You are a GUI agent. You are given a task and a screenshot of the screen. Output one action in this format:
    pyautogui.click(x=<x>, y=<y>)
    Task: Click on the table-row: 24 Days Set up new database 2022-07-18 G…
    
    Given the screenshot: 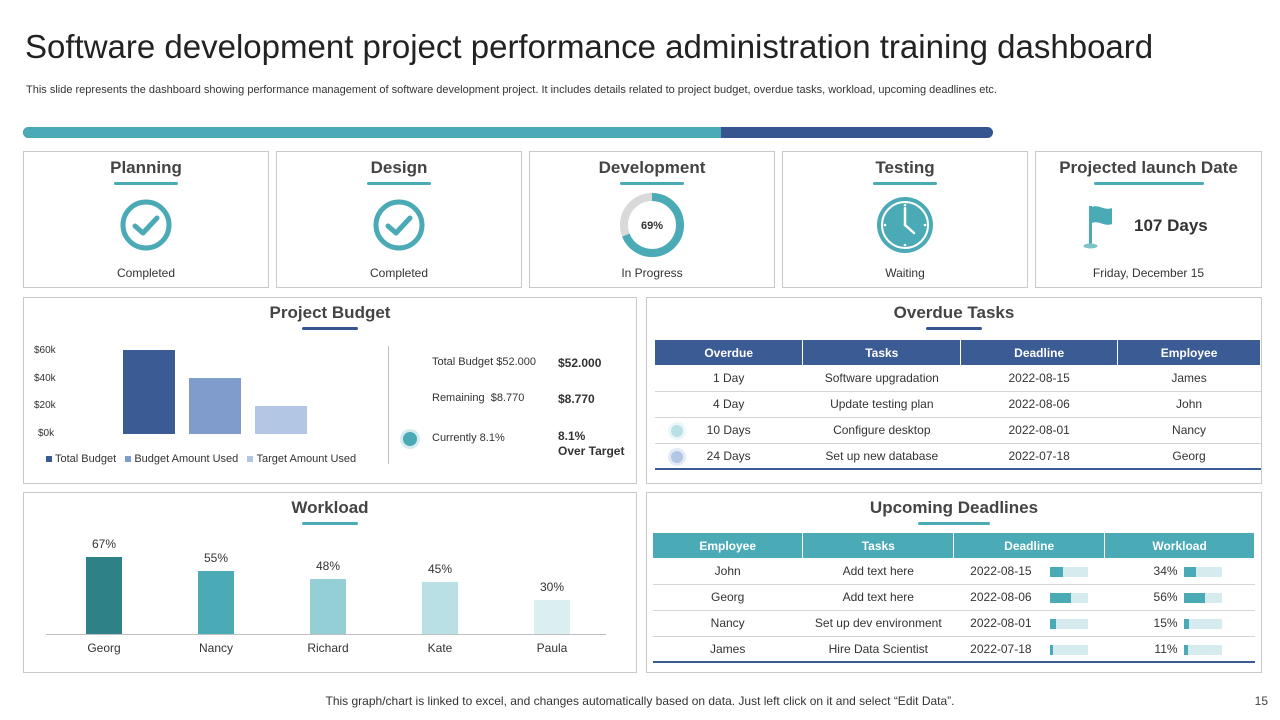 What is the action you would take?
    pyautogui.click(x=958, y=456)
    